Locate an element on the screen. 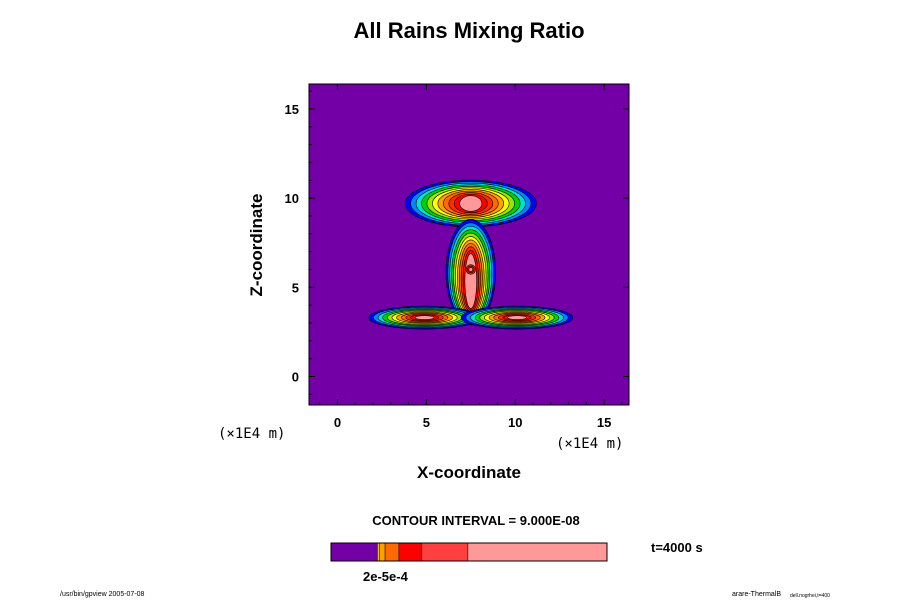  colorbar-label: 2e-5e-4 is located at coordinates (386, 576).